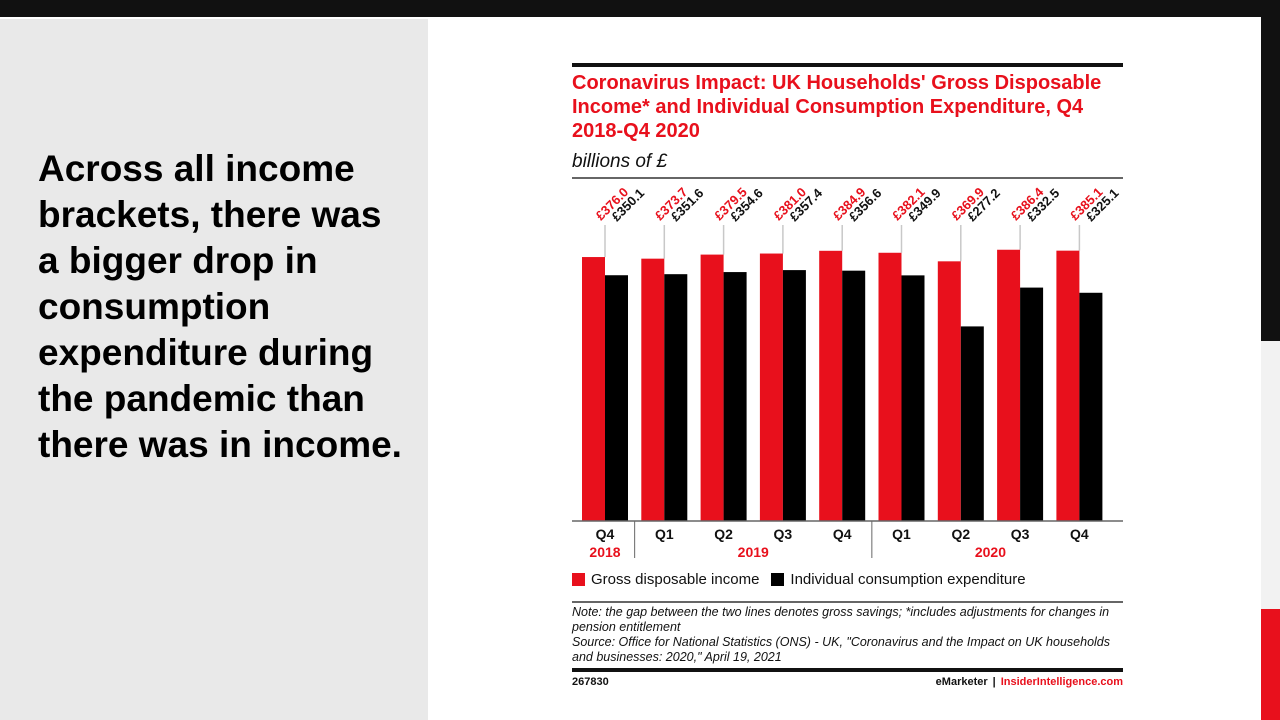  What do you see at coordinates (1270, 475) in the screenshot?
I see `right-accent-gray` at bounding box center [1270, 475].